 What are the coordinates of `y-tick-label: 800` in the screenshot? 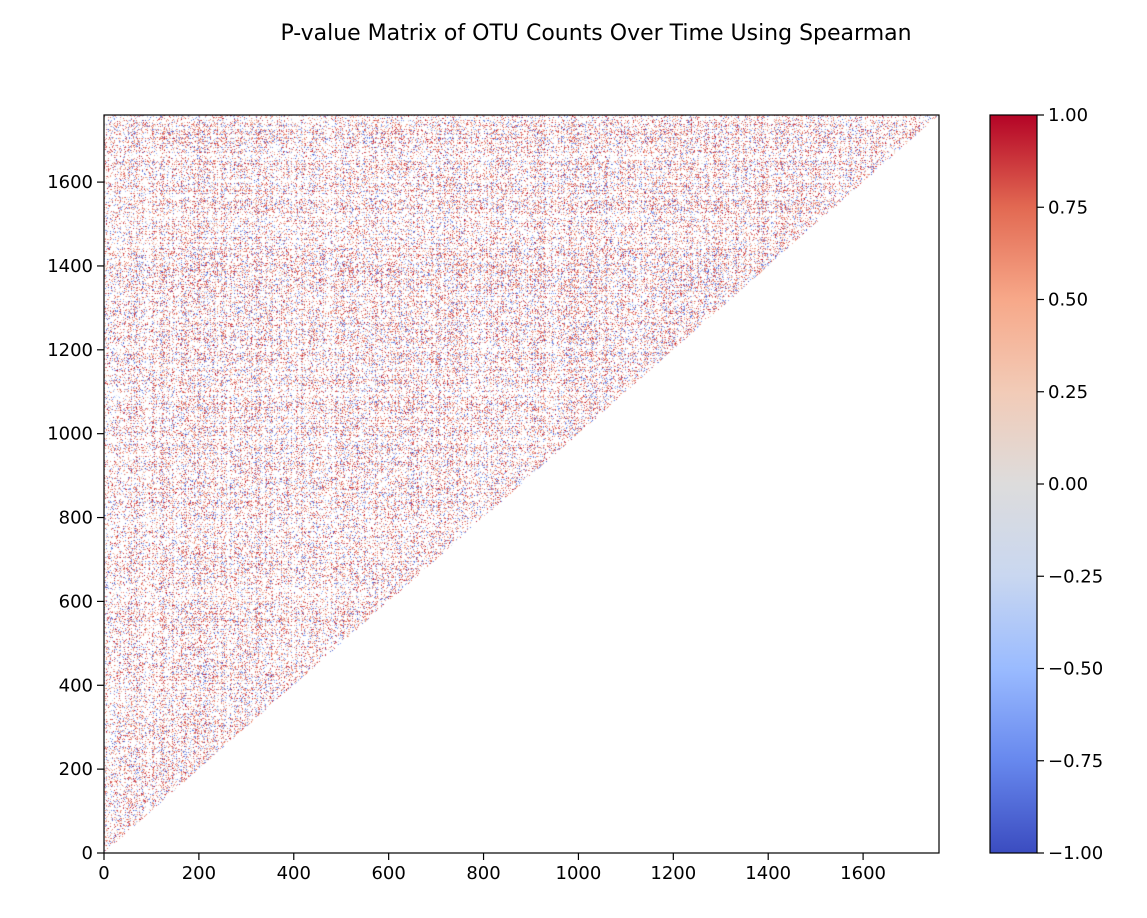 It's located at (76, 518).